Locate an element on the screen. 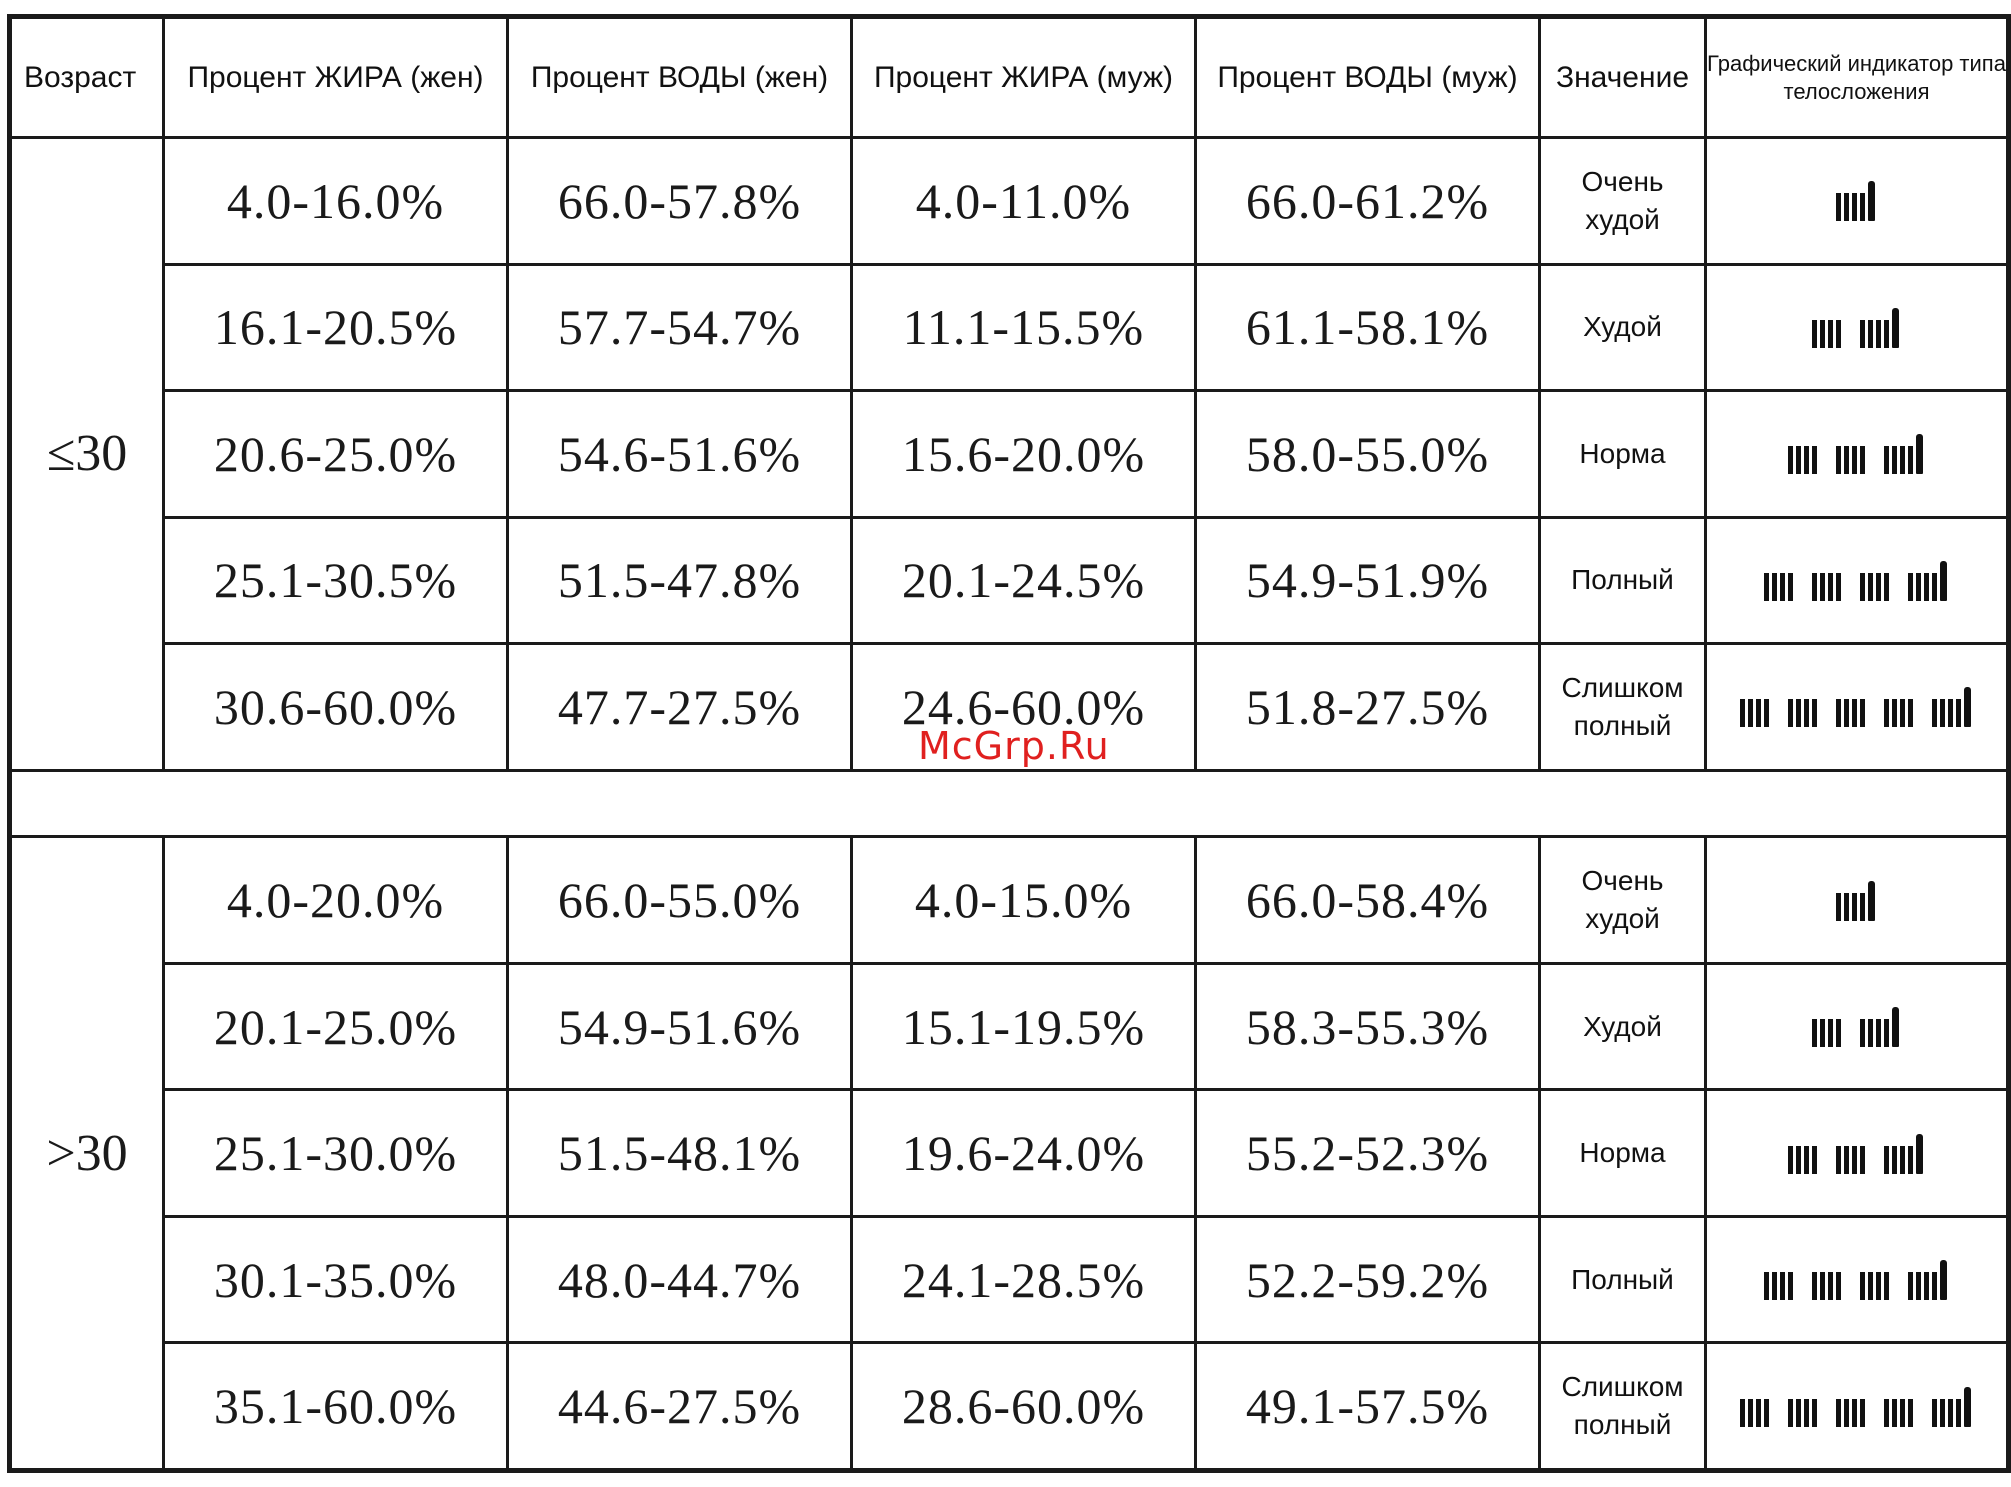  meaning-line-1: Слишком is located at coordinates (1622, 687).